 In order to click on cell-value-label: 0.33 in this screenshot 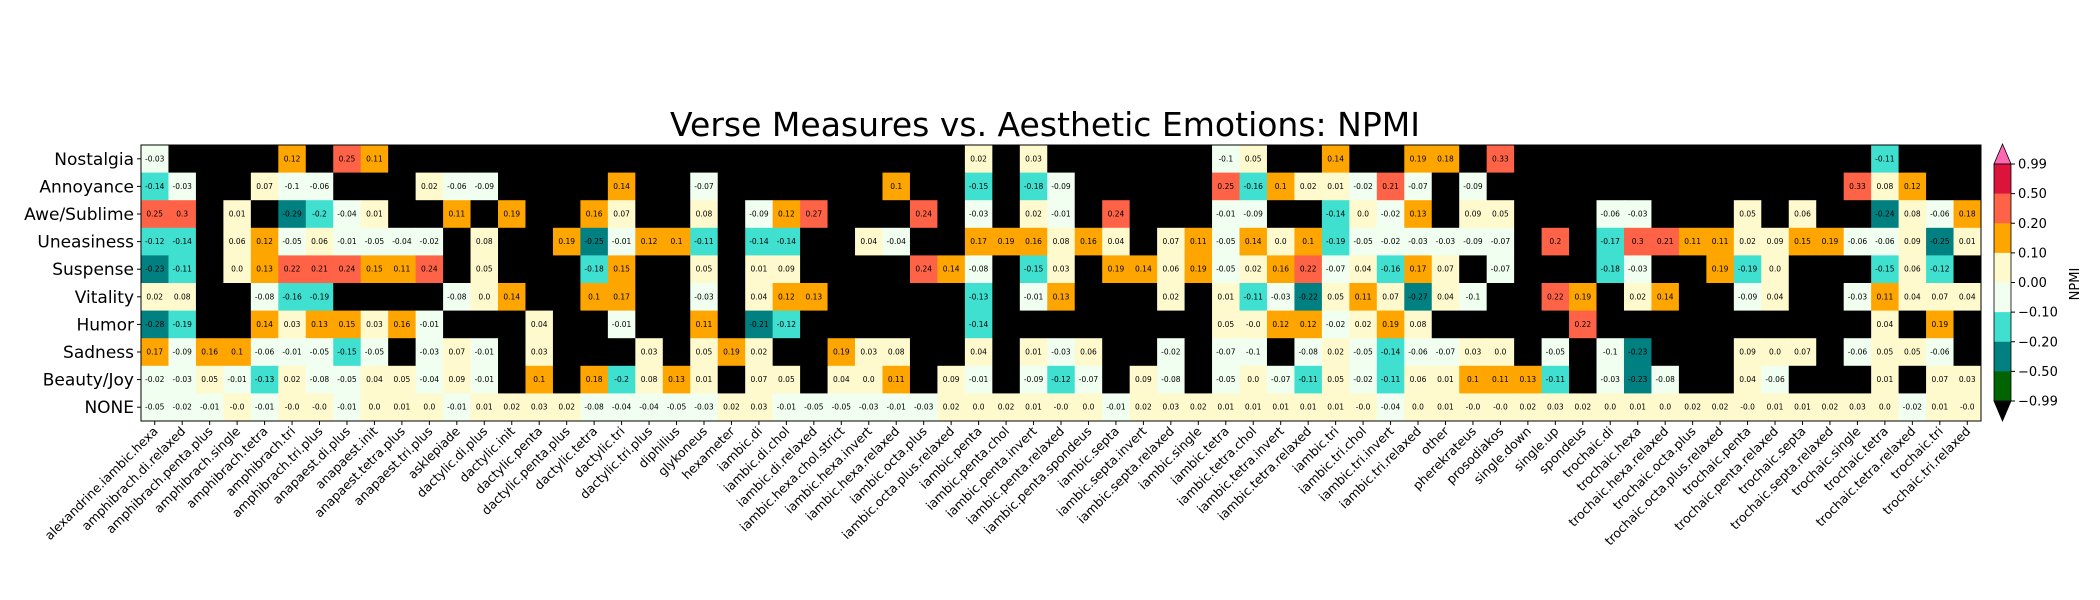, I will do `click(1857, 186)`.